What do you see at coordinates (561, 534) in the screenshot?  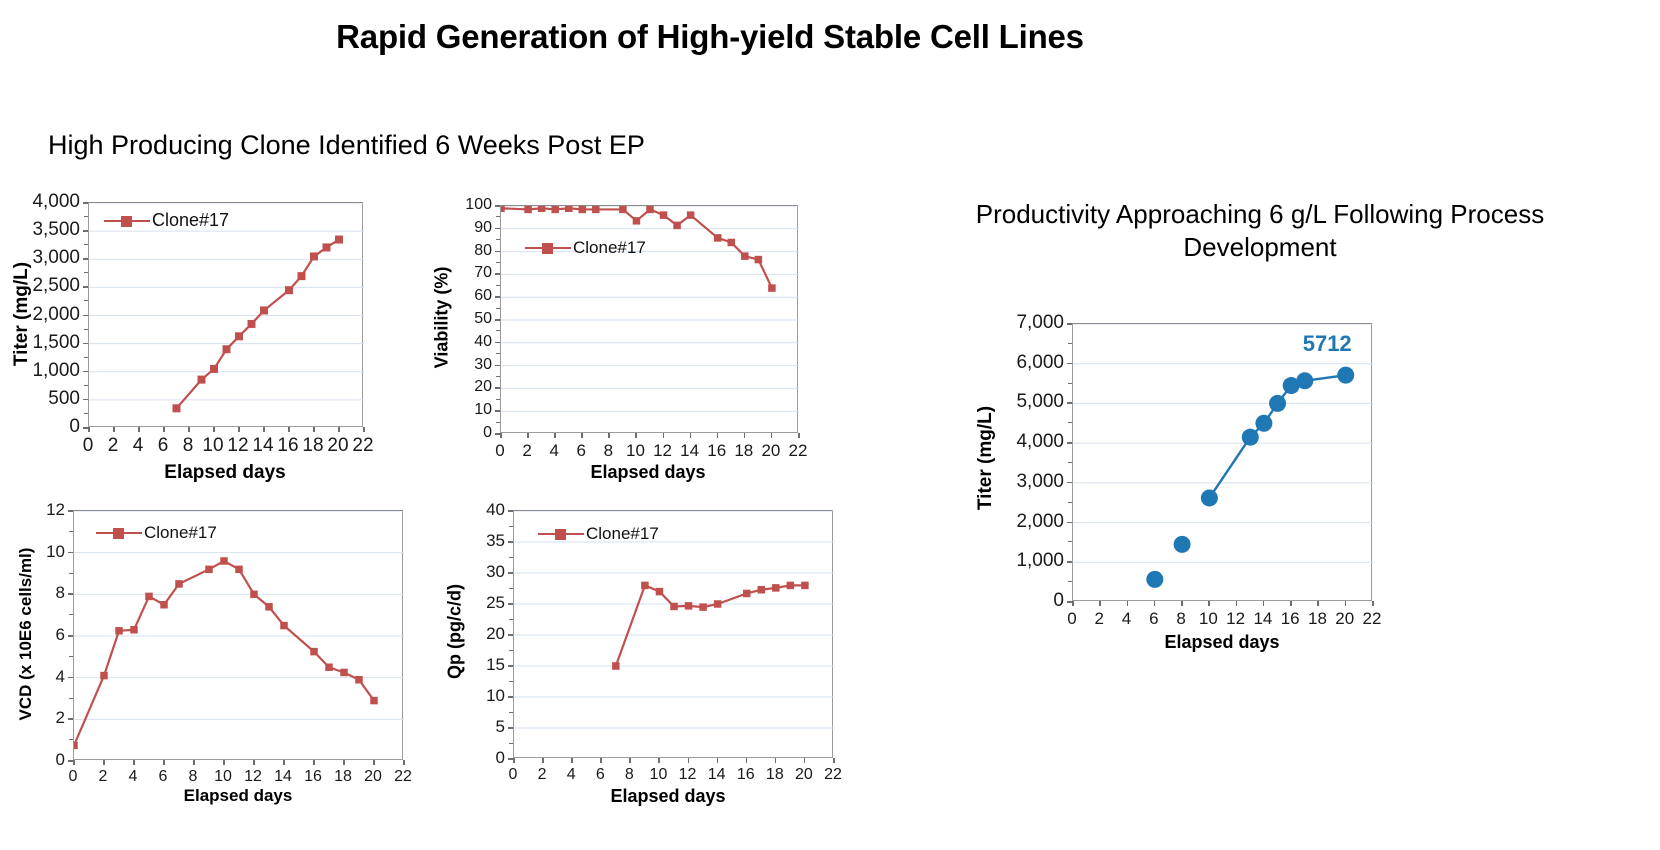 I see `legend-swatch` at bounding box center [561, 534].